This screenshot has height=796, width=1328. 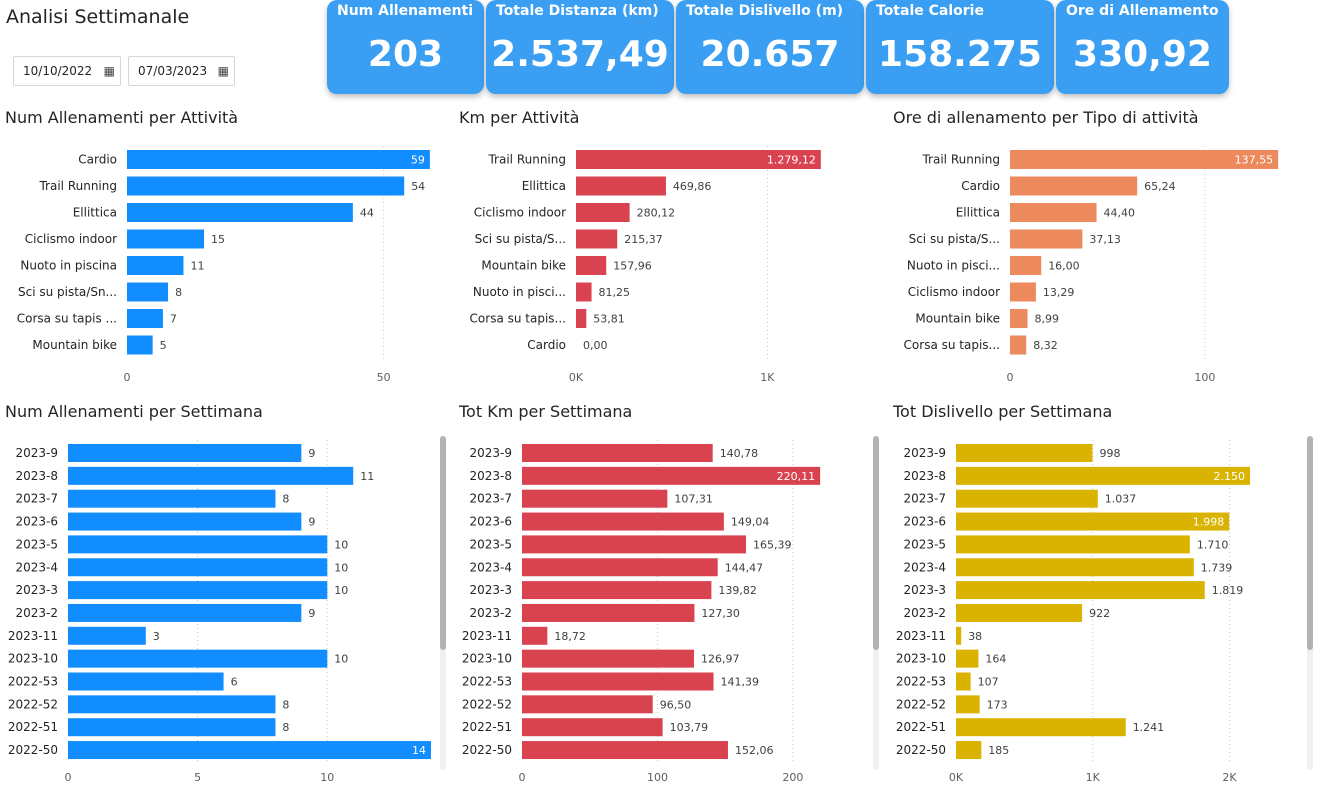 I want to click on date-to-picker: 07/03/2023 ▦, so click(x=181, y=71).